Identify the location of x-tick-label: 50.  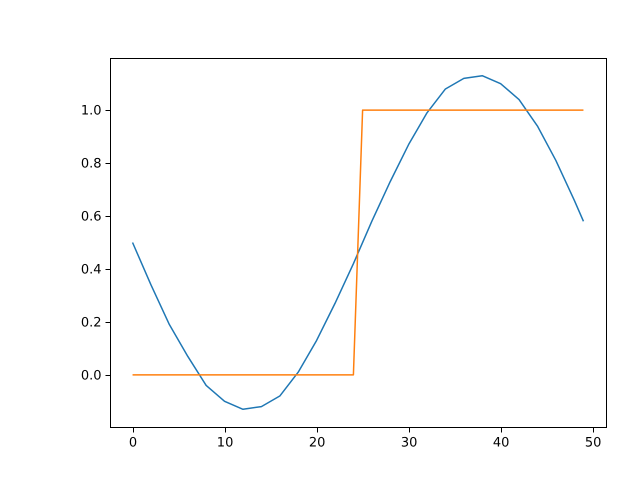
(593, 443).